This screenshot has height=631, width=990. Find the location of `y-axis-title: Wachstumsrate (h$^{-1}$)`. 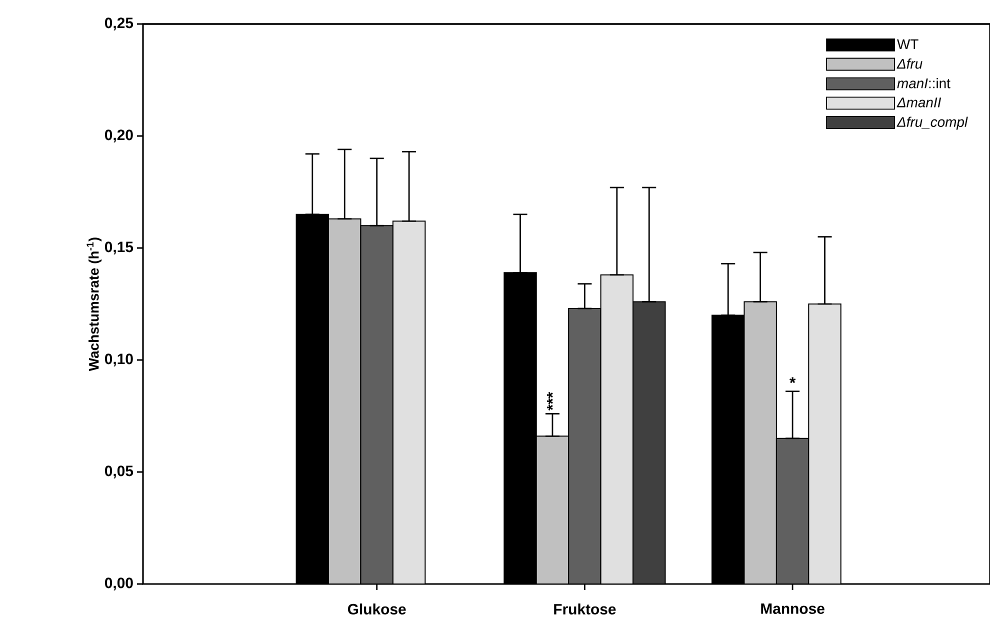

y-axis-title: Wachstumsrate (h$^{-1}$) is located at coordinates (94, 305).